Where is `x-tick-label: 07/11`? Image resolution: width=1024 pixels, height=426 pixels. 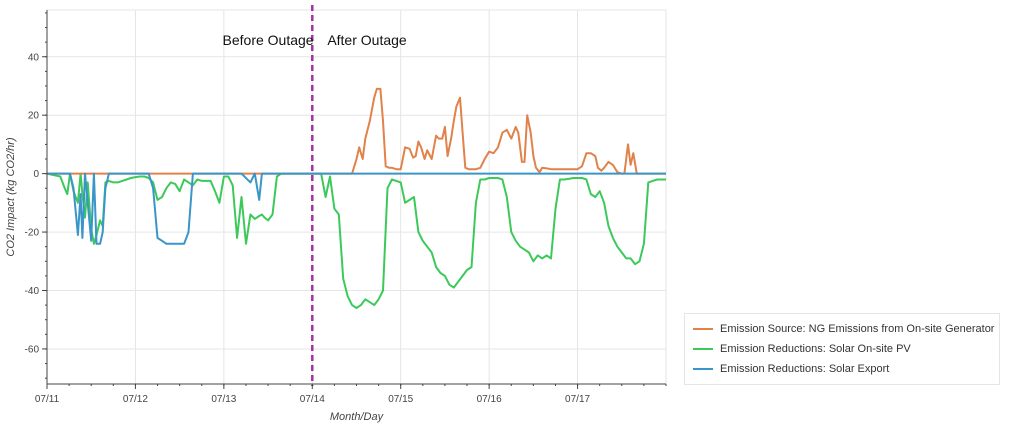 x-tick-label: 07/11 is located at coordinates (47, 399).